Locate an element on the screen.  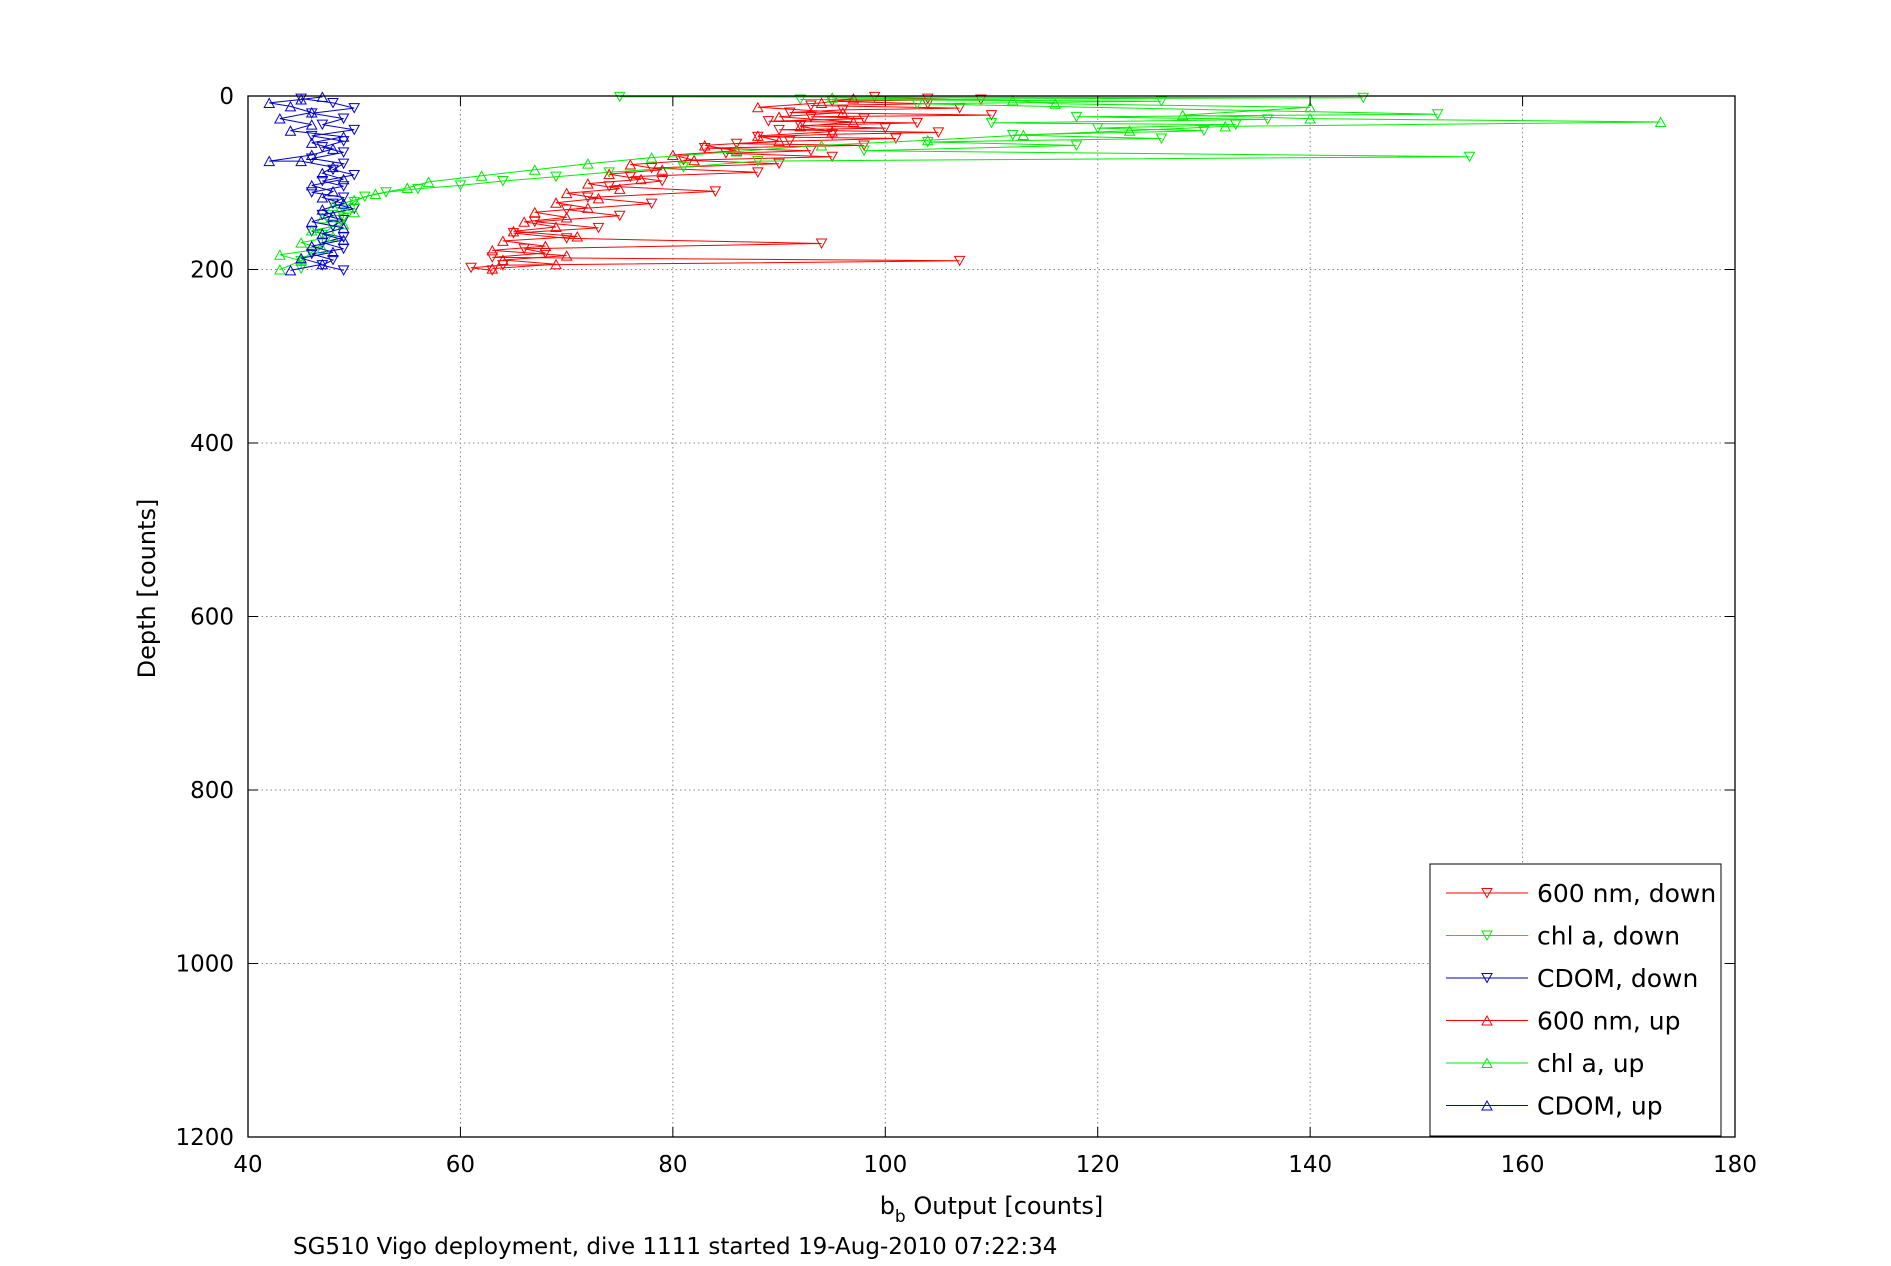
plot-area is located at coordinates (965, 183).